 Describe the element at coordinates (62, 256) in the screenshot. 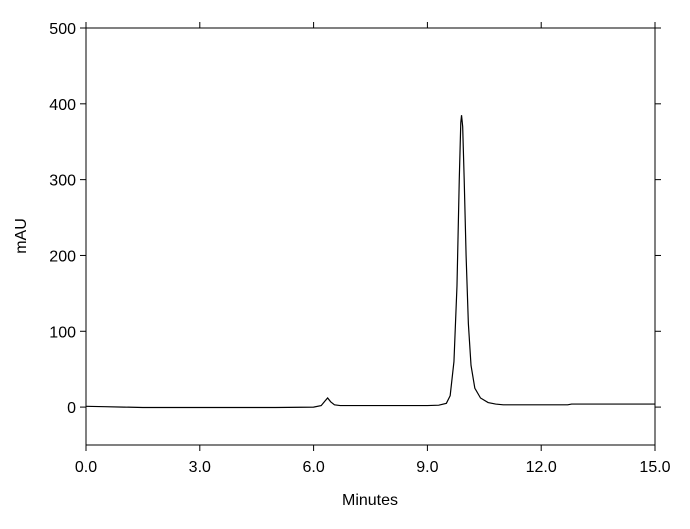

I see `y-tick-label: 200` at that location.